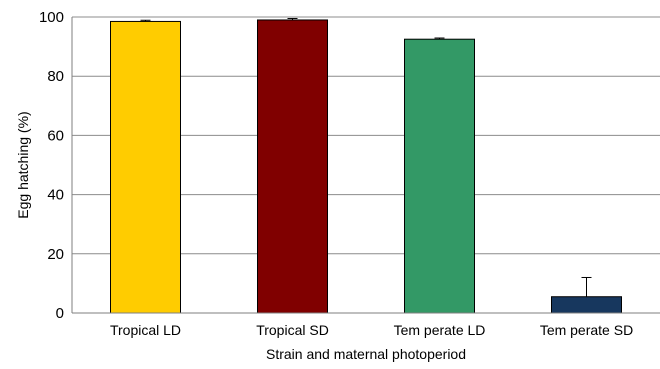  What do you see at coordinates (366, 354) in the screenshot?
I see `x-axis-title: Strain and maternal photoperiod` at bounding box center [366, 354].